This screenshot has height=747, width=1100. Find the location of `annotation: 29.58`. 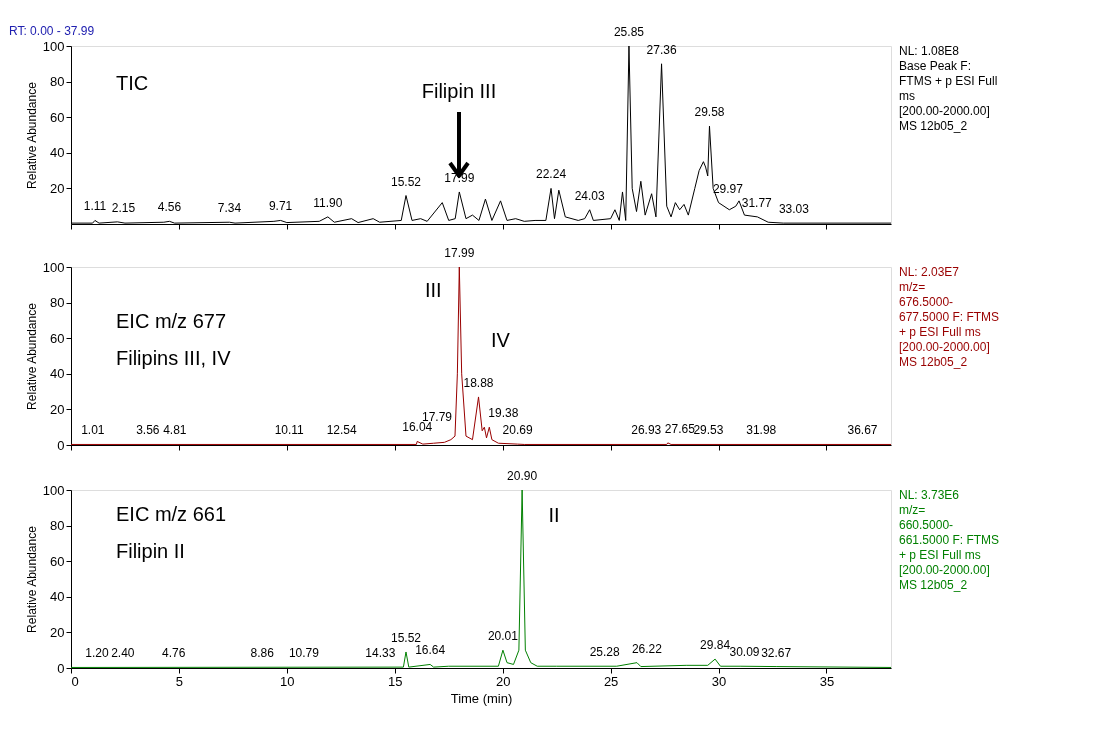

annotation: 29.58 is located at coordinates (709, 112).